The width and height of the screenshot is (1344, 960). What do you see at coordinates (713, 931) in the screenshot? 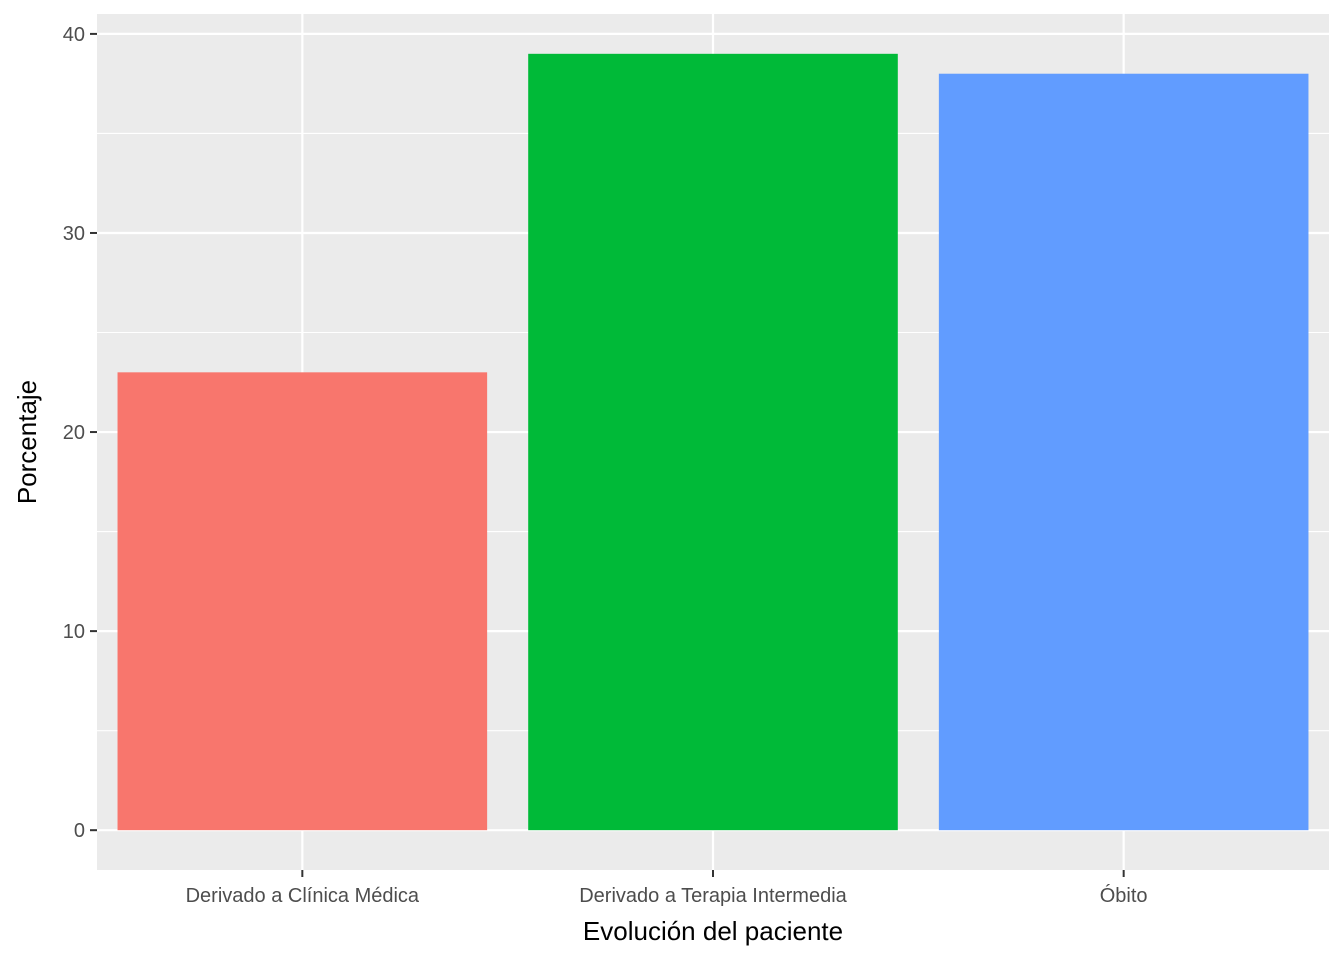
I see `x-axis-title: Evolución del paciente` at bounding box center [713, 931].